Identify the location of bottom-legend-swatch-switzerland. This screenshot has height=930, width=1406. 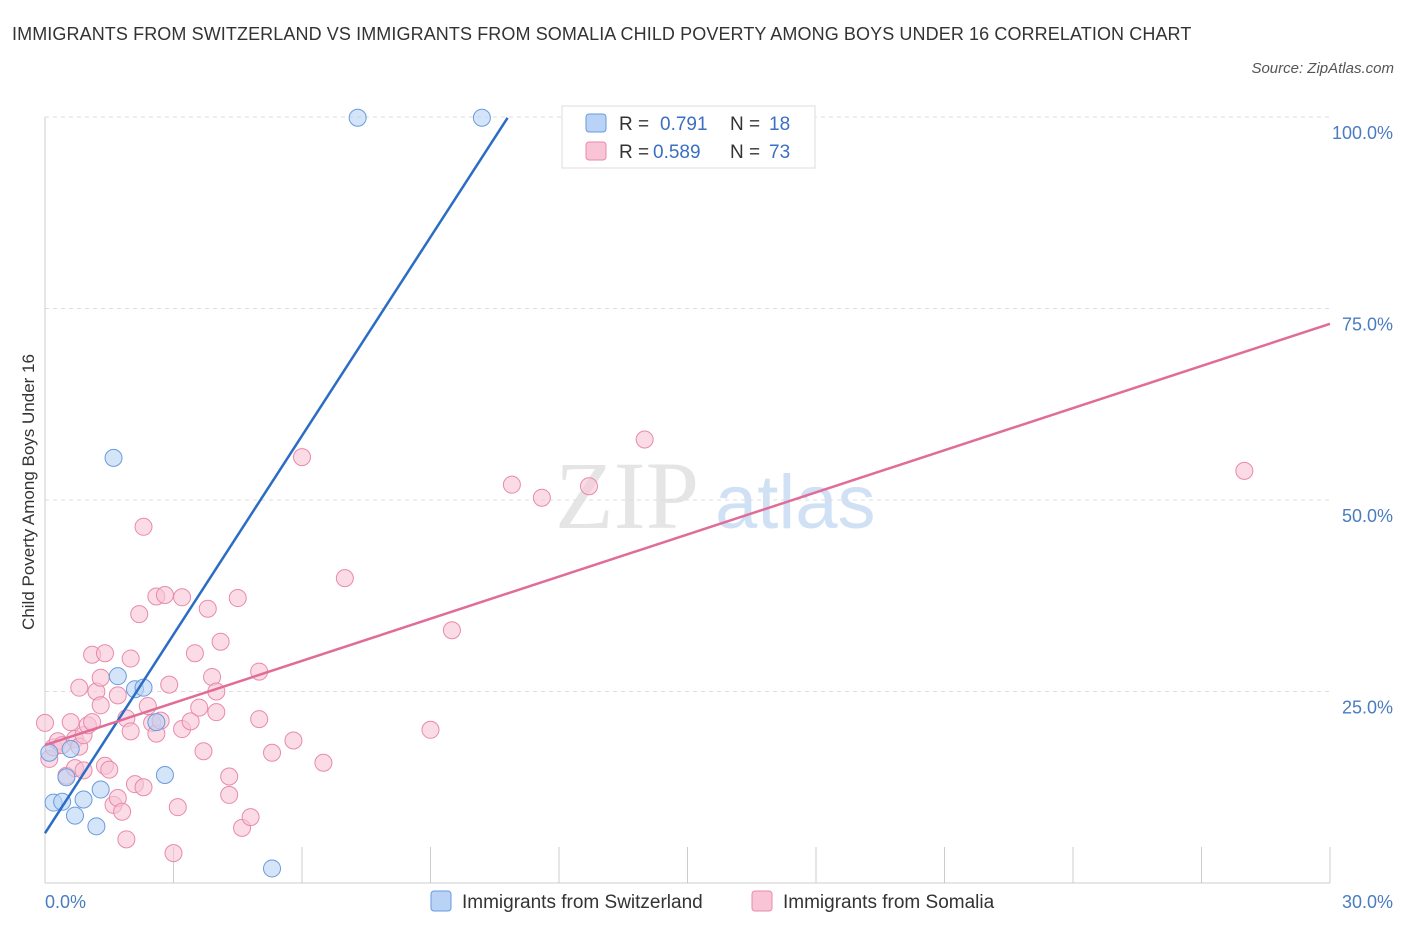
(441, 901).